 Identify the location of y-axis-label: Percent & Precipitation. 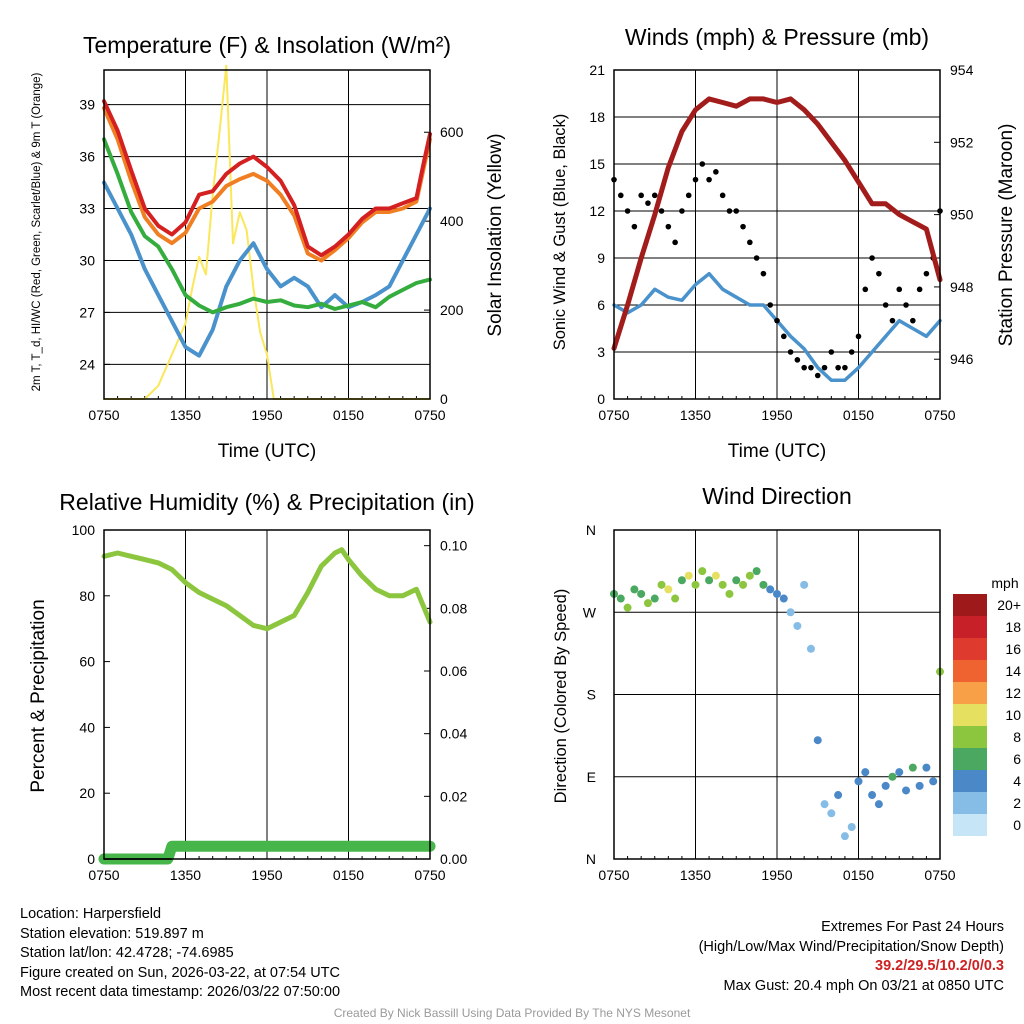
(38, 695).